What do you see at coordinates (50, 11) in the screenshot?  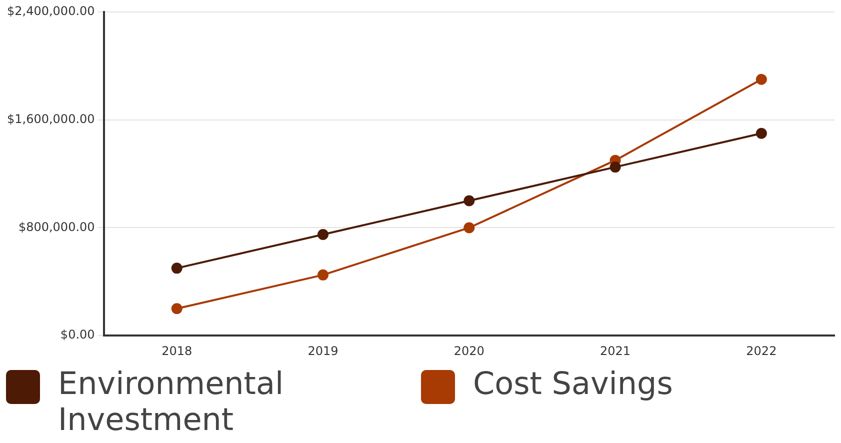 I see `y-tick-label: $2,400,000.00` at bounding box center [50, 11].